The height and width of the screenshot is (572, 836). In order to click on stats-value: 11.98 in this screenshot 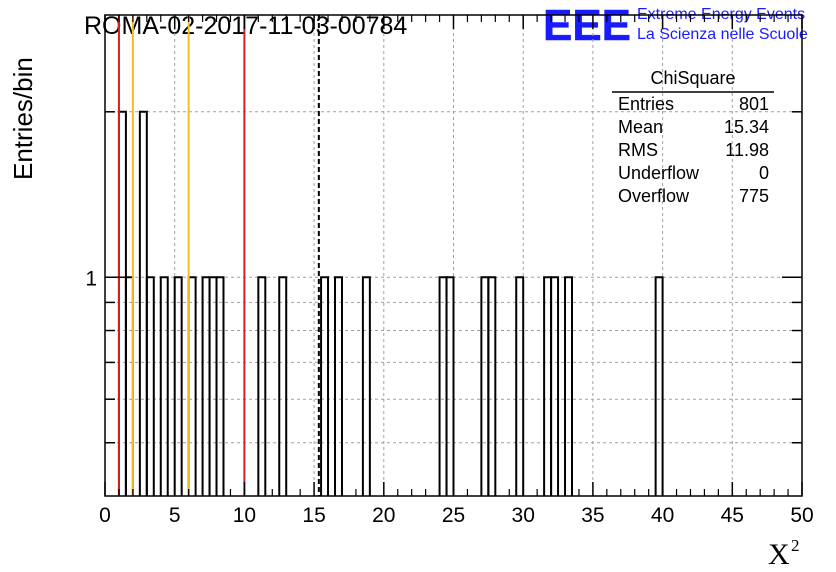, I will do `click(747, 150)`.